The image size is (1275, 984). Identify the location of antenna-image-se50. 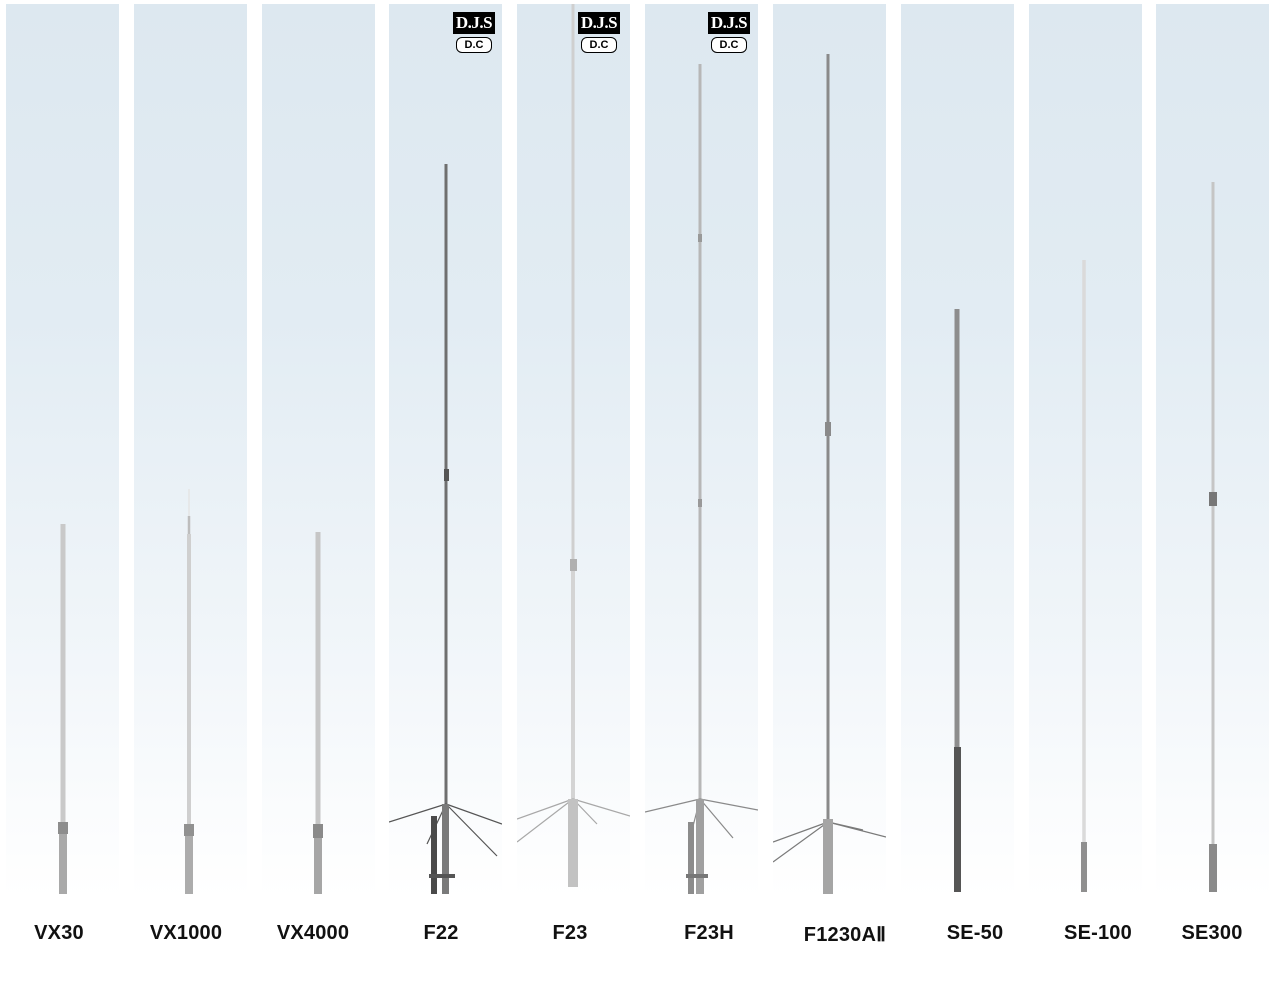
(957, 600).